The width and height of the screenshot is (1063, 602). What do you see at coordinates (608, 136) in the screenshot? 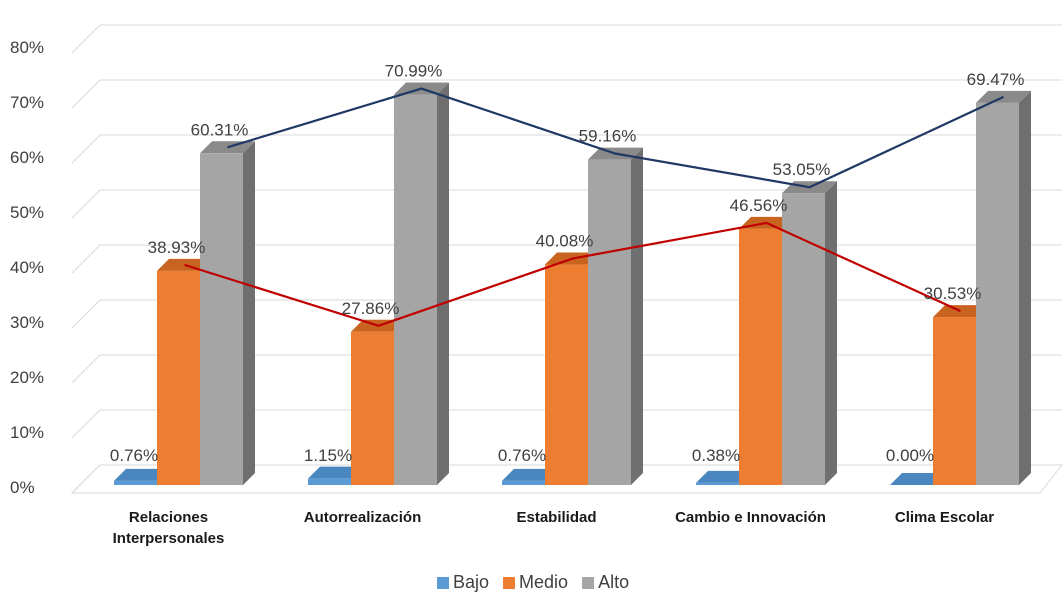
I see `data-label-alto: 59.16%` at bounding box center [608, 136].